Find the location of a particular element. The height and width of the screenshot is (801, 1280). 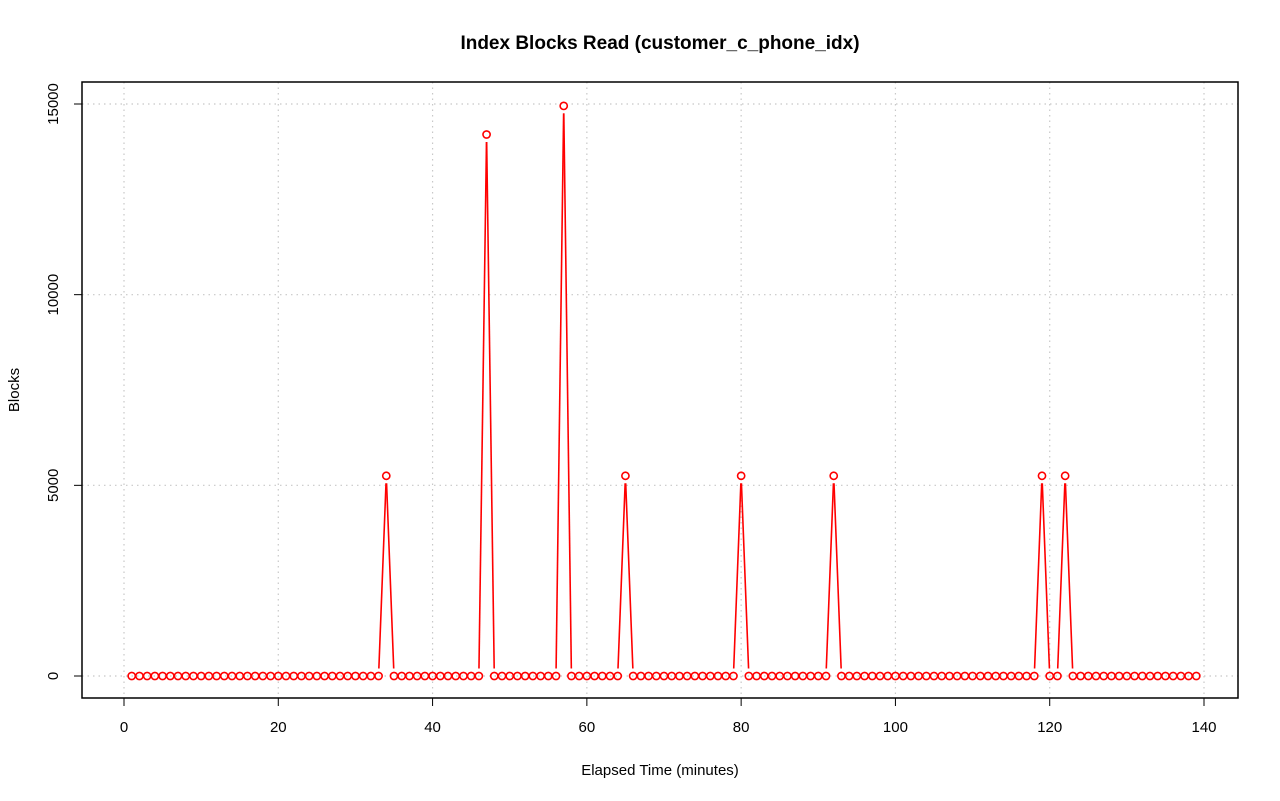

x-tick-label: 0 is located at coordinates (124, 727).